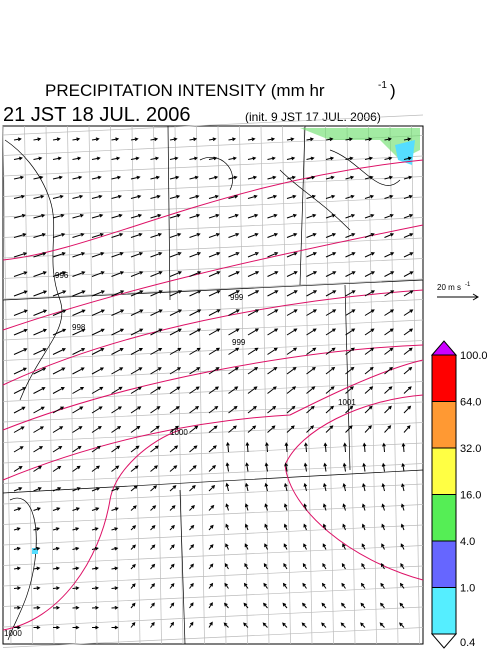 The image size is (500, 655). Describe the element at coordinates (444, 564) in the screenshot. I see `colorbar-segment` at that location.